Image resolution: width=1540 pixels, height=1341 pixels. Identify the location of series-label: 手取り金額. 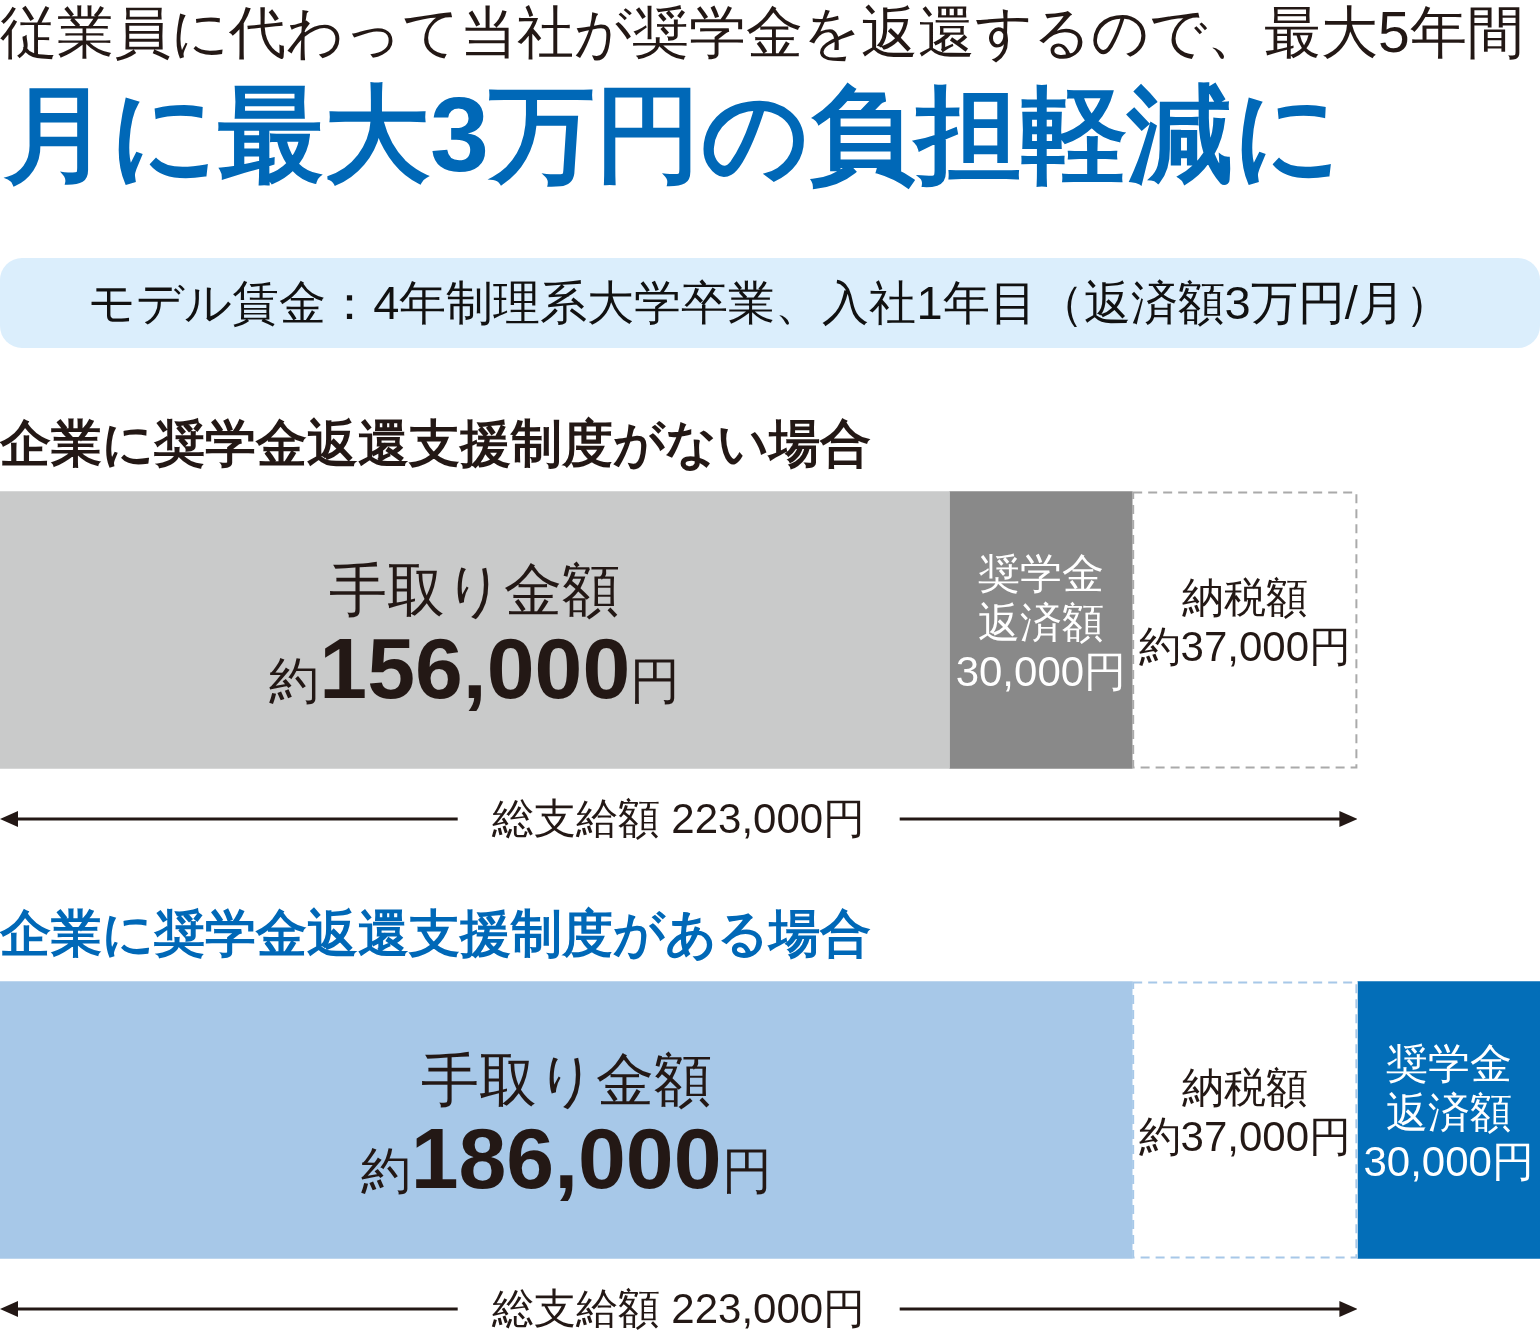
(475, 589).